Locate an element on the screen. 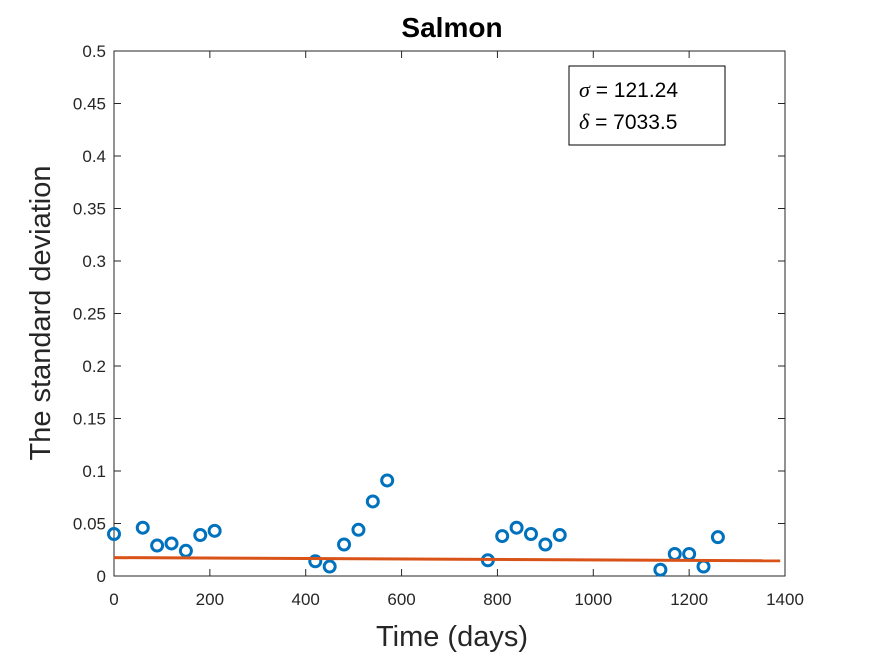  delta-value: = 7033.5 is located at coordinates (633, 122).